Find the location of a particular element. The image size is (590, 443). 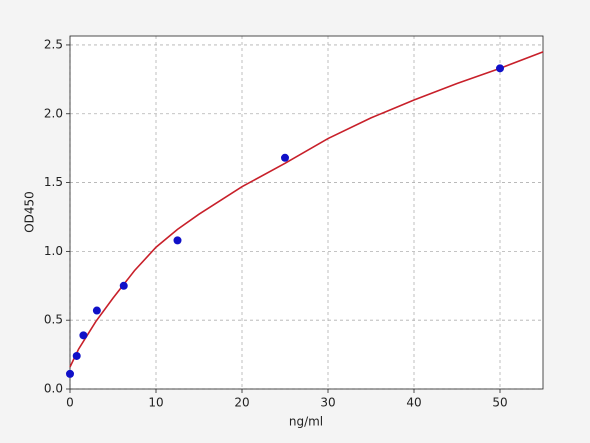

y-tick-label: 2.5 is located at coordinates (53, 44).